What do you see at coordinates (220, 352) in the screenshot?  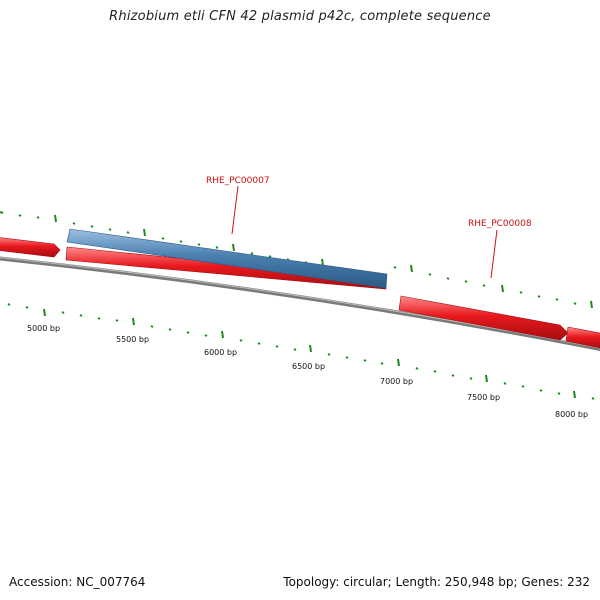 I see `position-label-6000: 6000 bp` at bounding box center [220, 352].